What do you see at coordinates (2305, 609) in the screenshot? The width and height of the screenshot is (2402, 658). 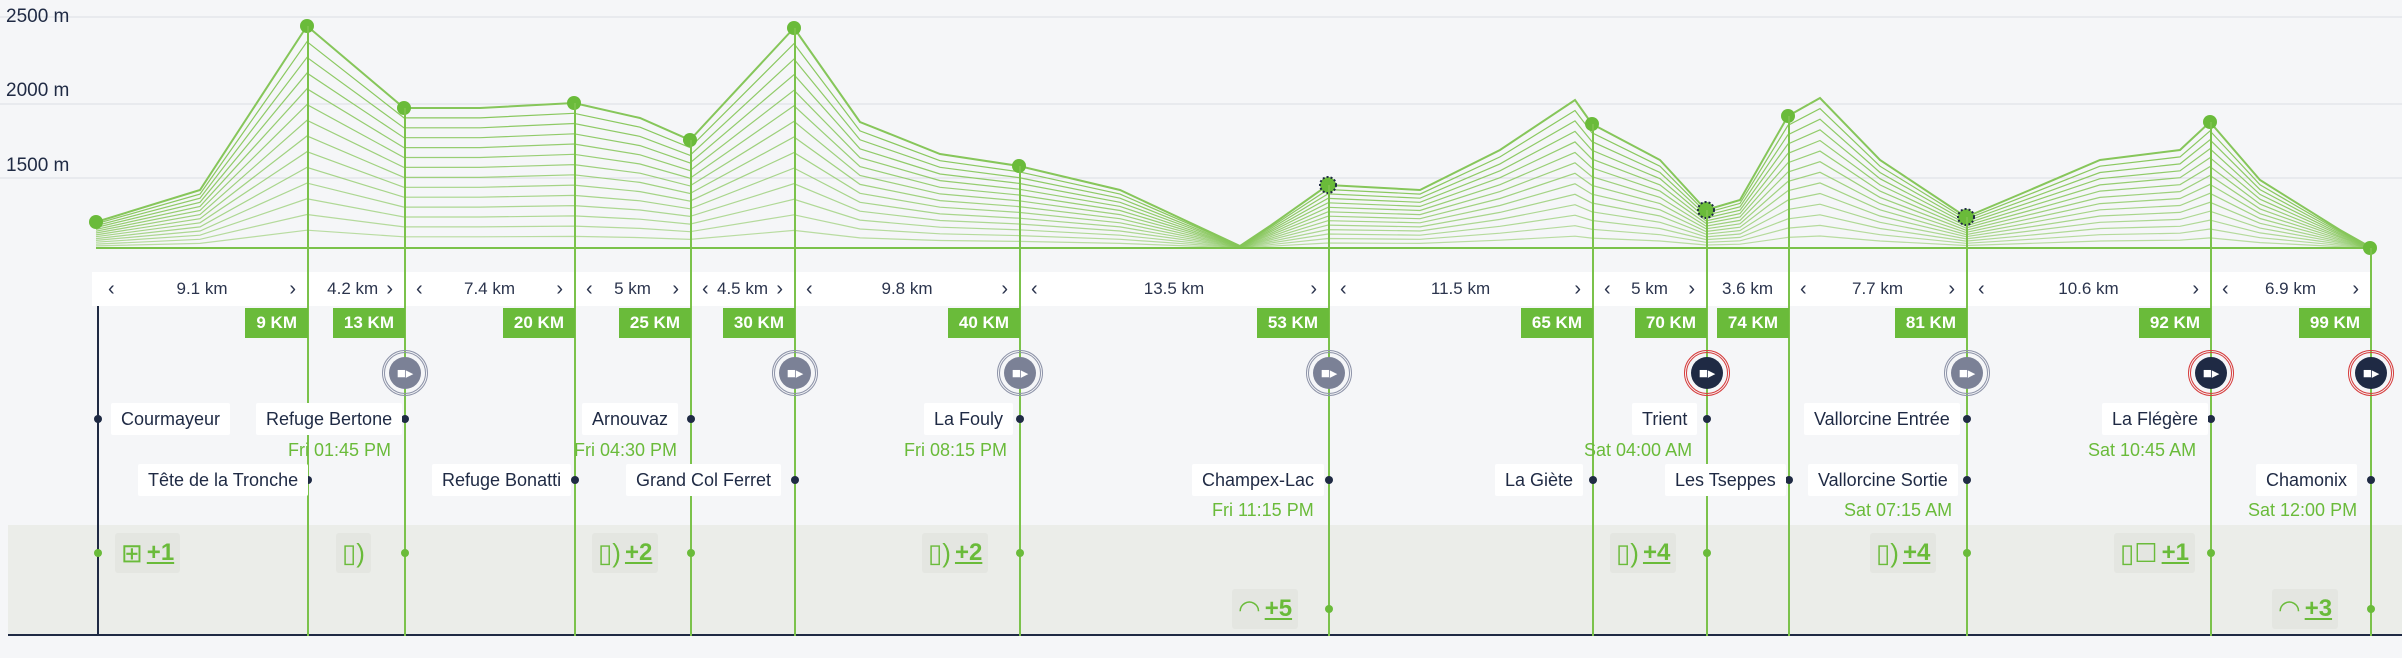 I see `services-button: ◠ +3` at bounding box center [2305, 609].